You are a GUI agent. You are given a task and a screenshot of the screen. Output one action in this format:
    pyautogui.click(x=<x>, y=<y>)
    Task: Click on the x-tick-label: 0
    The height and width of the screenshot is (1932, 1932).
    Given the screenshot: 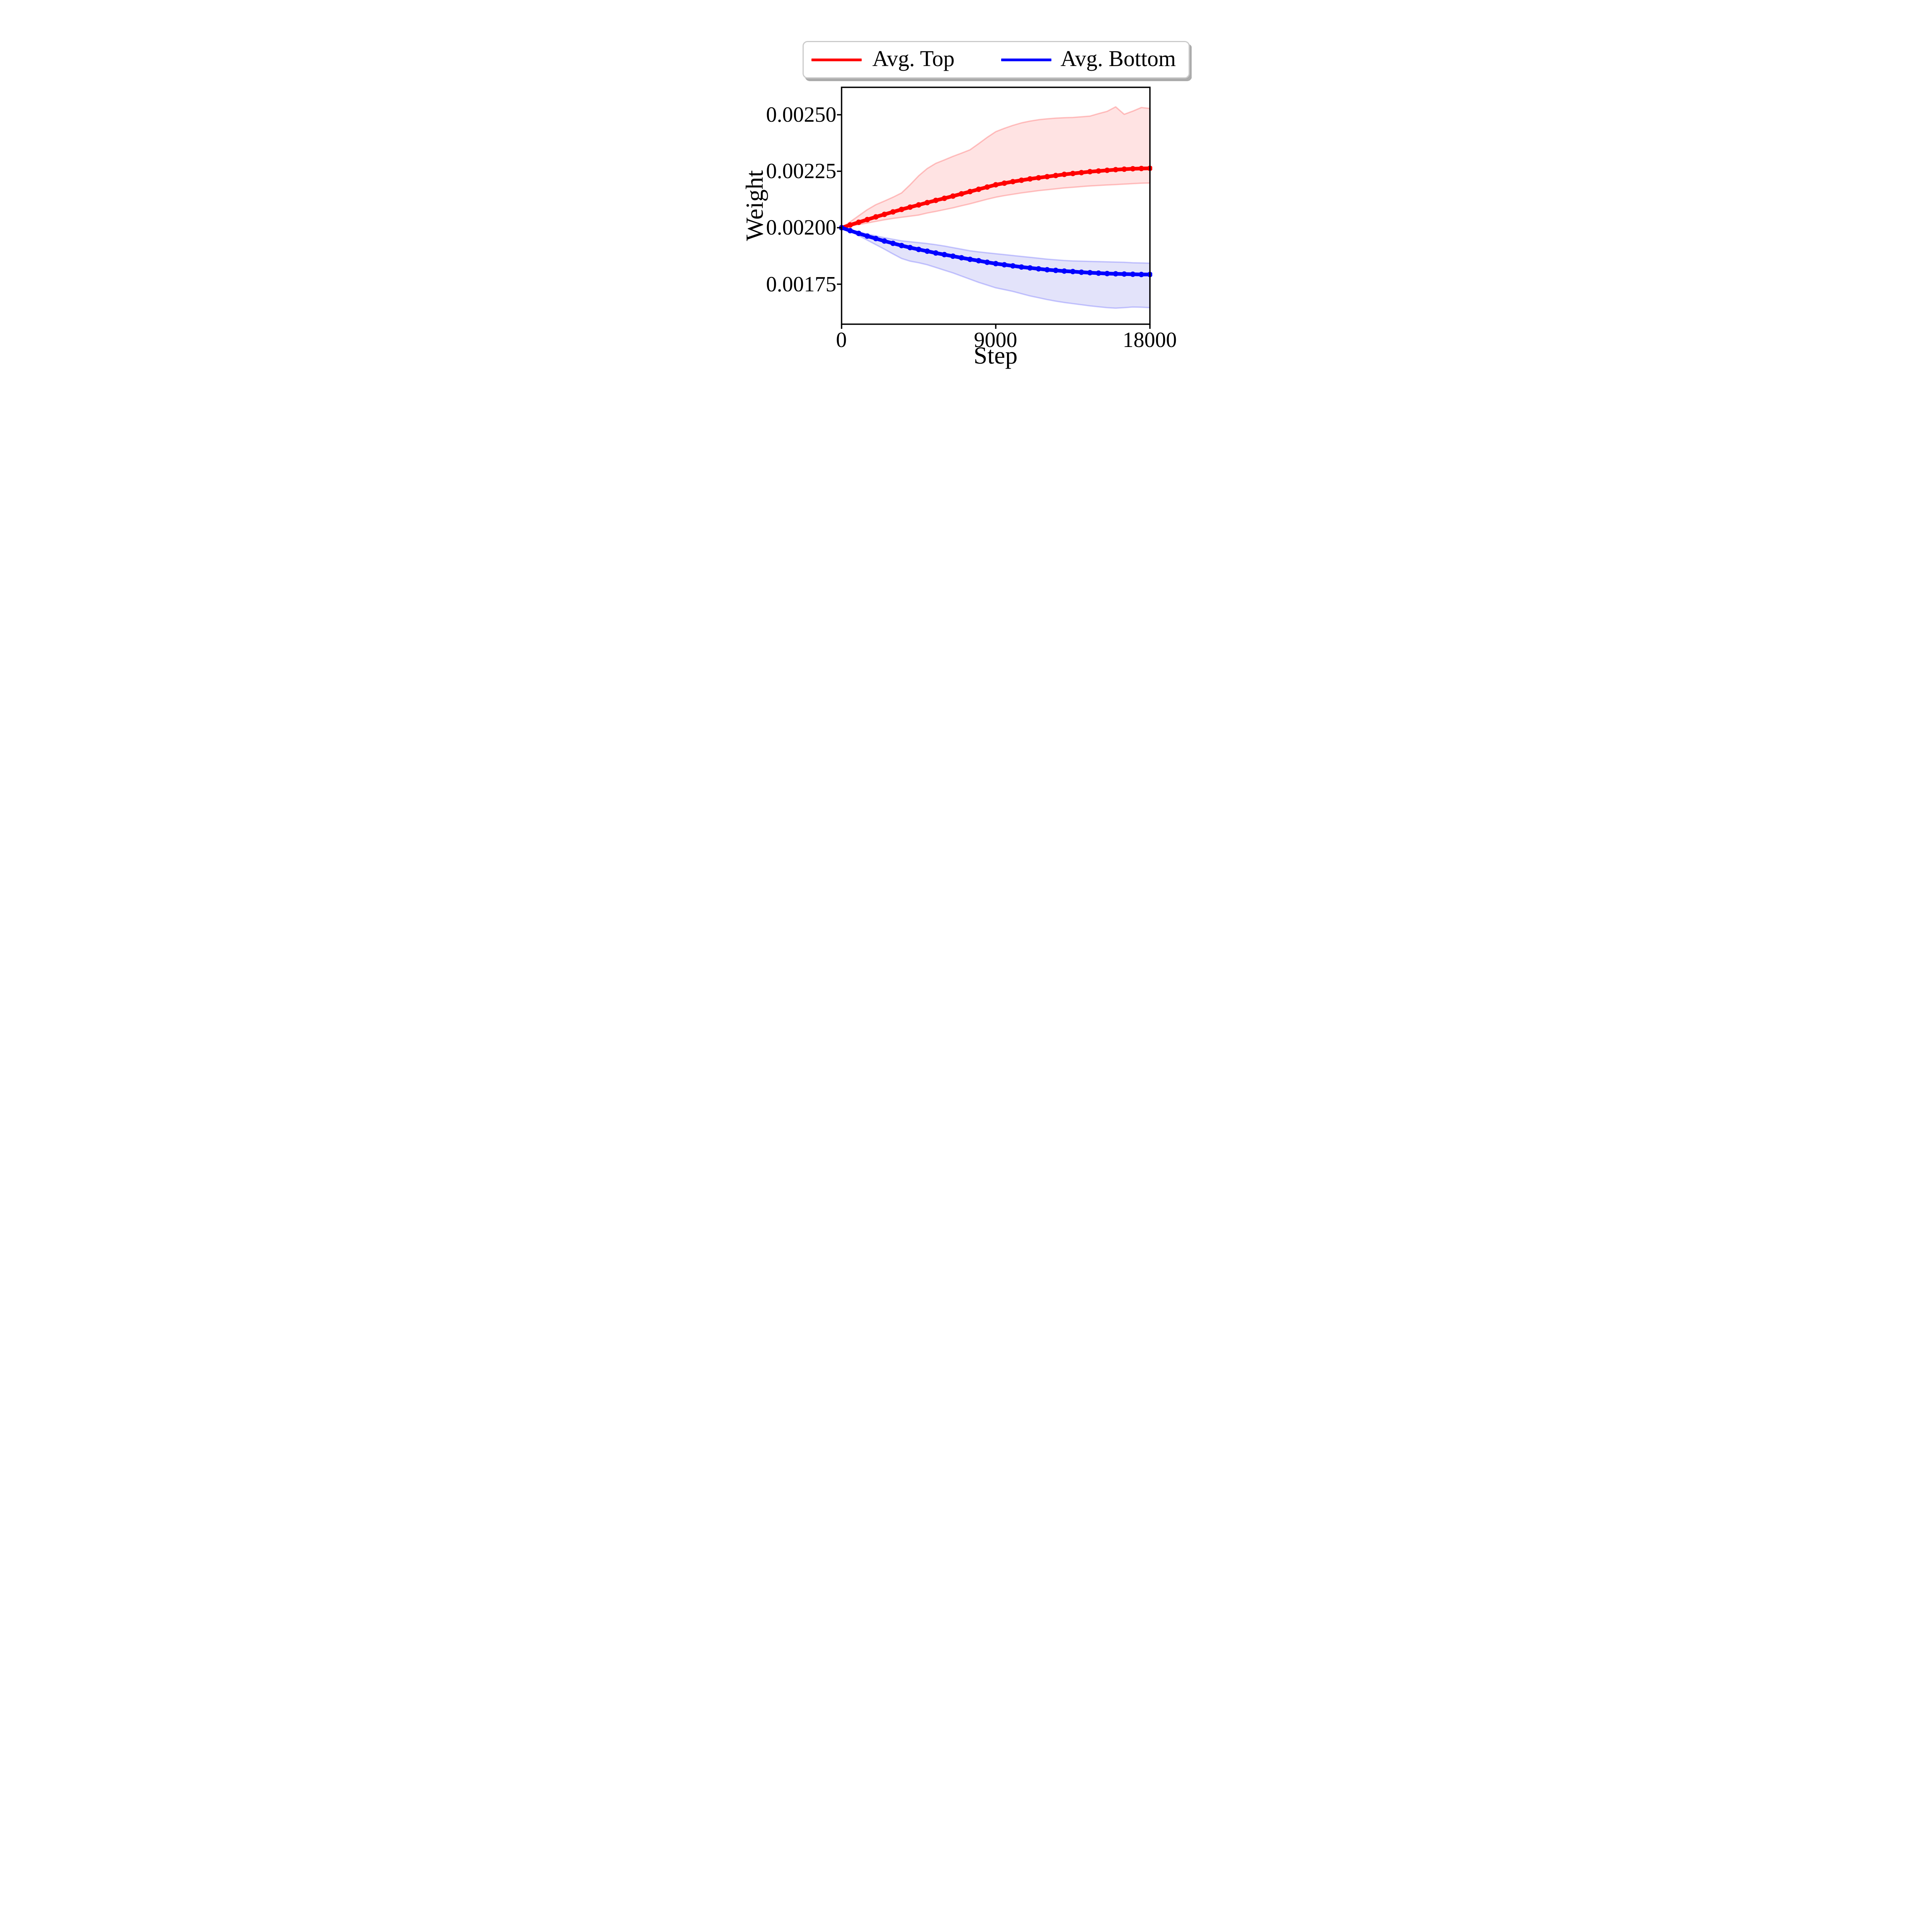 What is the action you would take?
    pyautogui.click(x=842, y=340)
    